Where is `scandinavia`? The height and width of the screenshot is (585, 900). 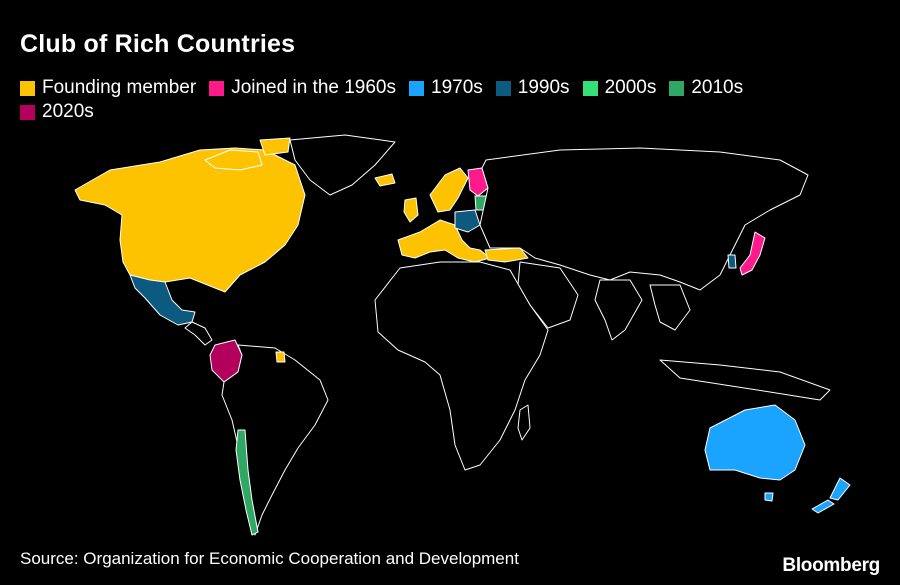
scandinavia is located at coordinates (449, 190).